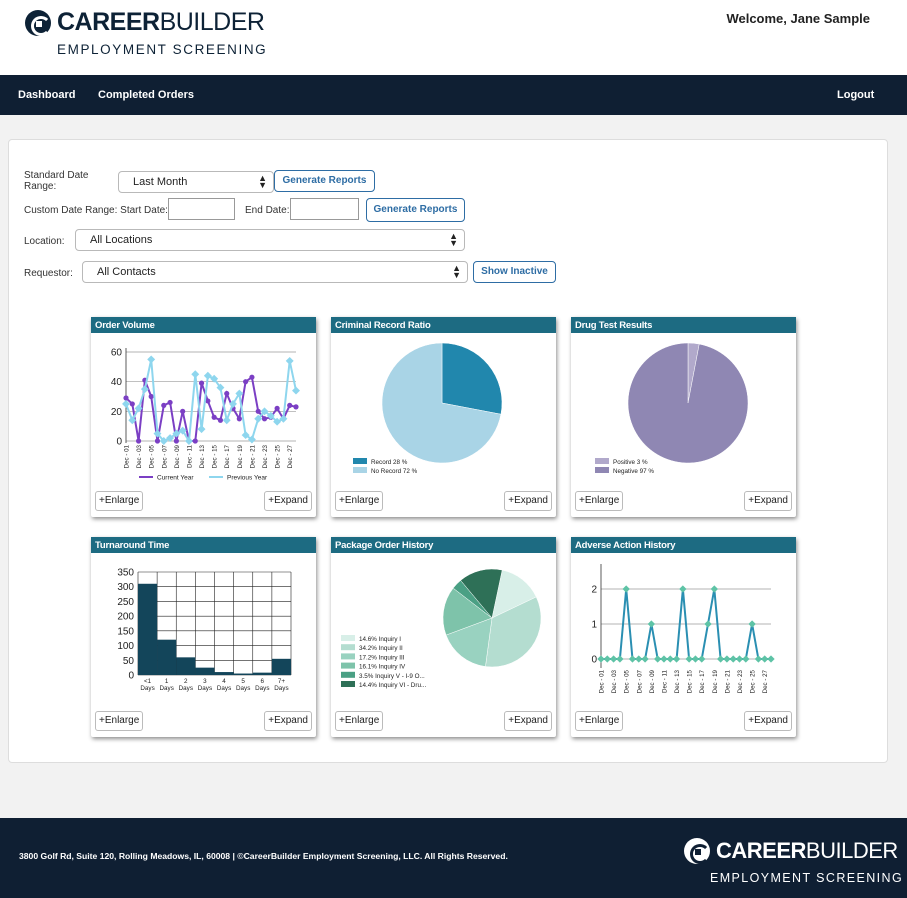 This screenshot has height=898, width=907. I want to click on legend-label: Current Year, so click(175, 478).